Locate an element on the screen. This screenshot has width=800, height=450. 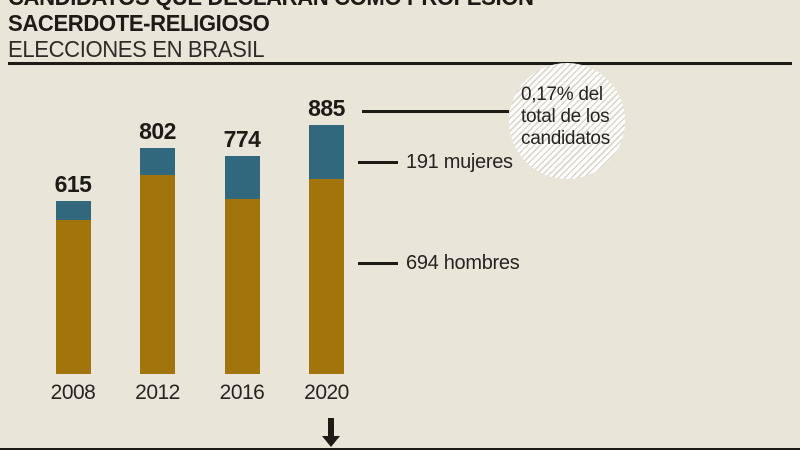
bar-2016 is located at coordinates (242, 265).